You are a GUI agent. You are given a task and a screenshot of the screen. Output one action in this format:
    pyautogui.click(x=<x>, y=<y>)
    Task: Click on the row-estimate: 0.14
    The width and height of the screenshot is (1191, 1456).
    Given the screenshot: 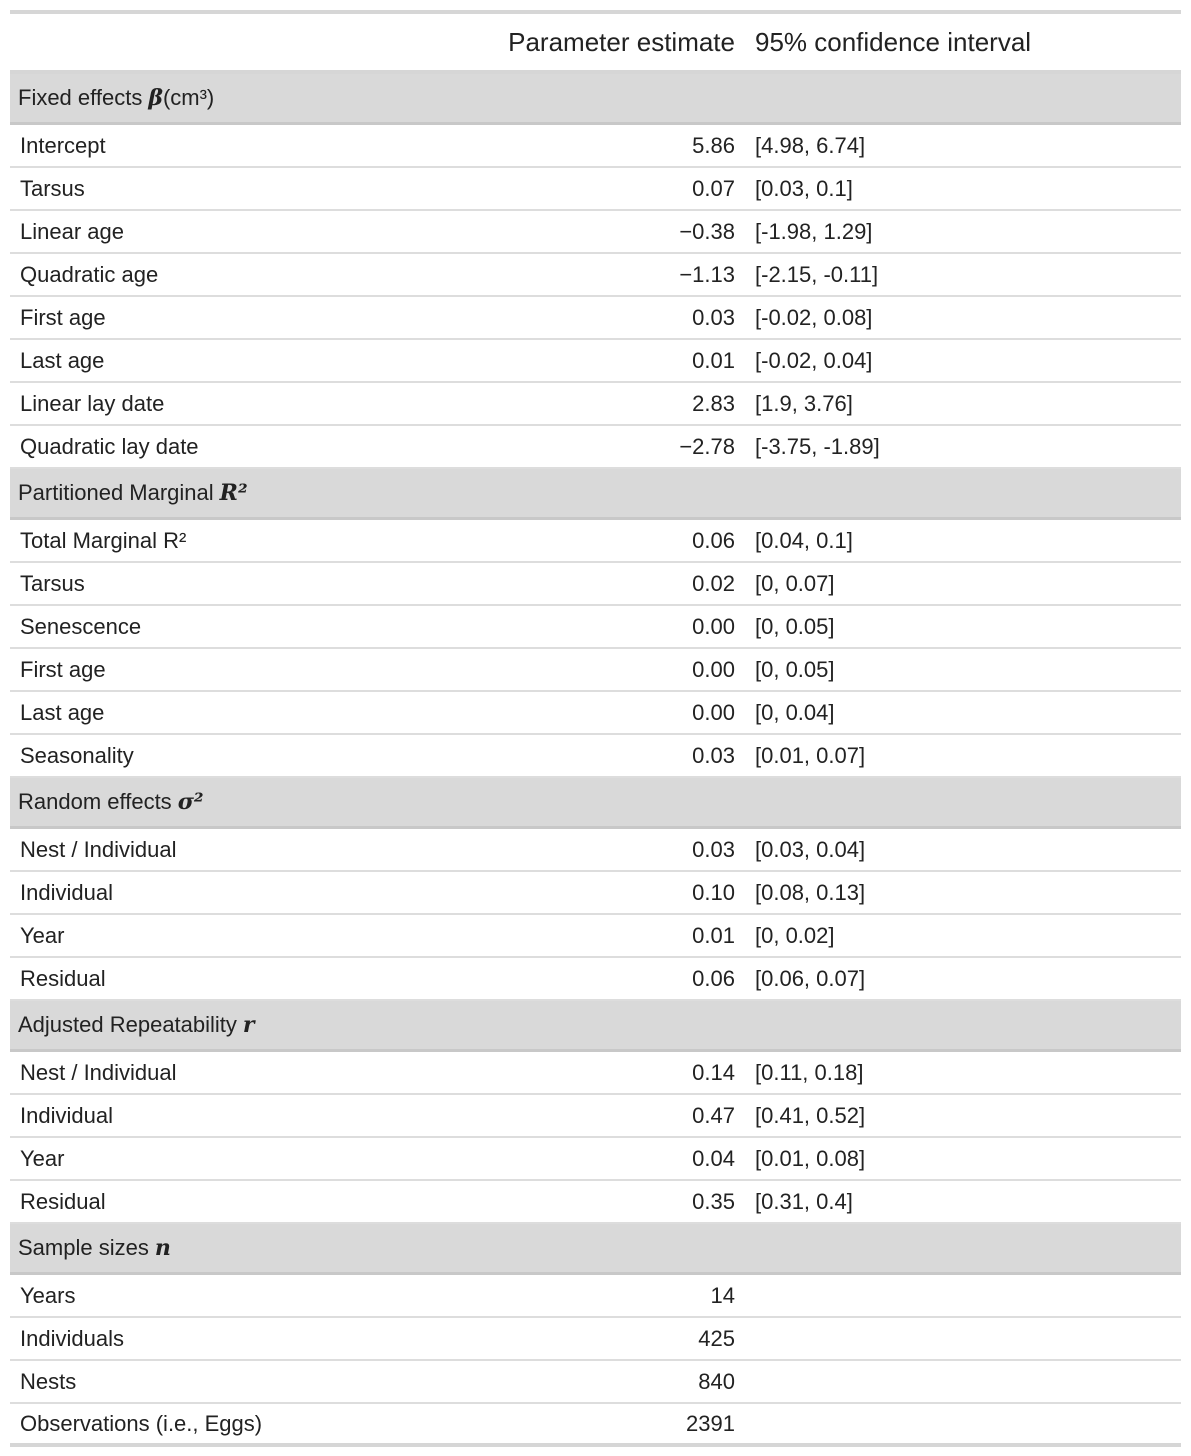 What is the action you would take?
    pyautogui.click(x=713, y=1072)
    